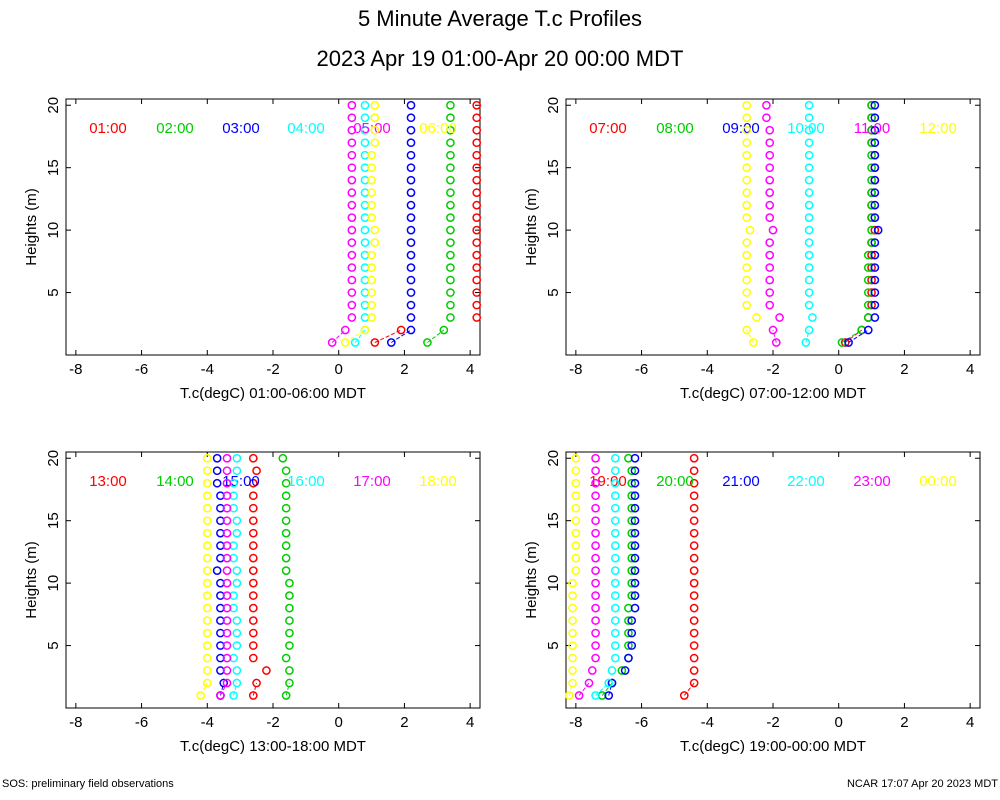 The height and width of the screenshot is (800, 1000). What do you see at coordinates (904, 369) in the screenshot?
I see `x-tick-label: 2` at bounding box center [904, 369].